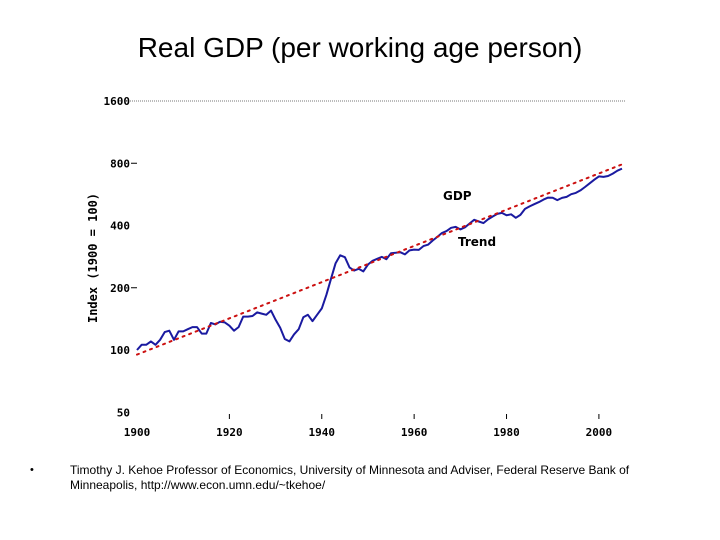 Image resolution: width=720 pixels, height=540 pixels. I want to click on x-tick-label-2000: 2000, so click(599, 432).